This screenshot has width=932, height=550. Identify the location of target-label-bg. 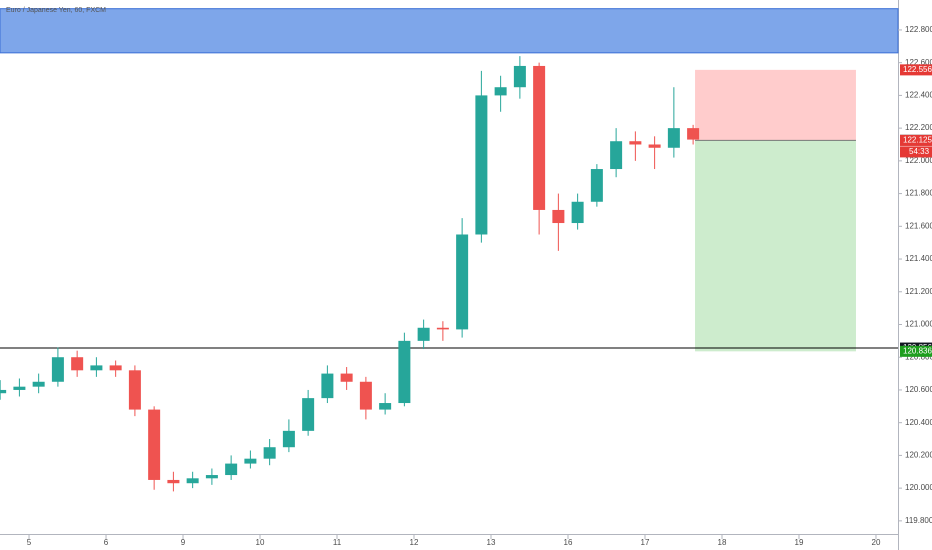
(916, 70).